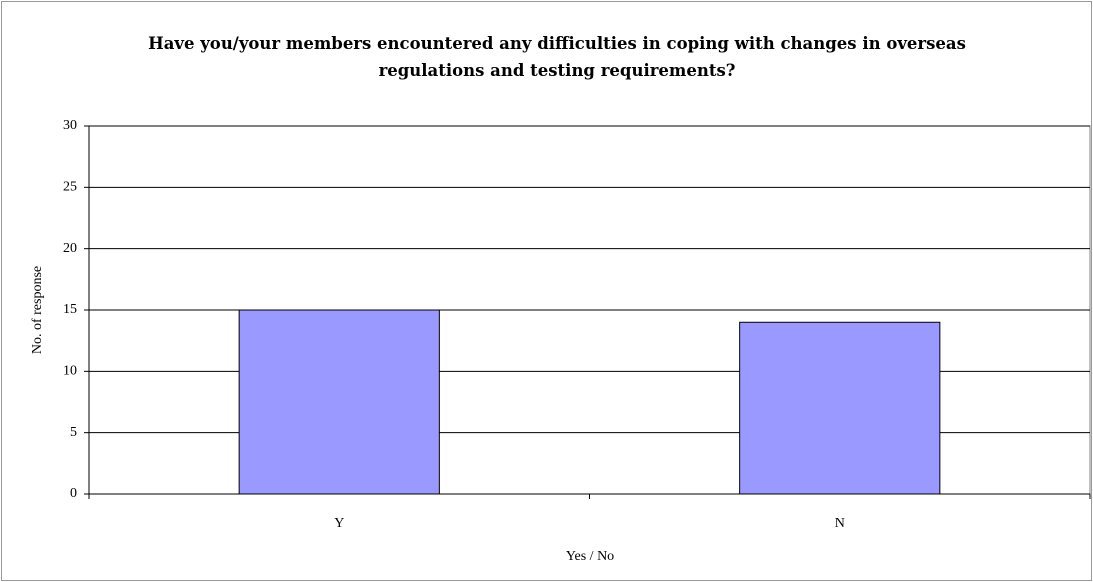 The height and width of the screenshot is (582, 1093). I want to click on y-tick-label: 15, so click(70, 309).